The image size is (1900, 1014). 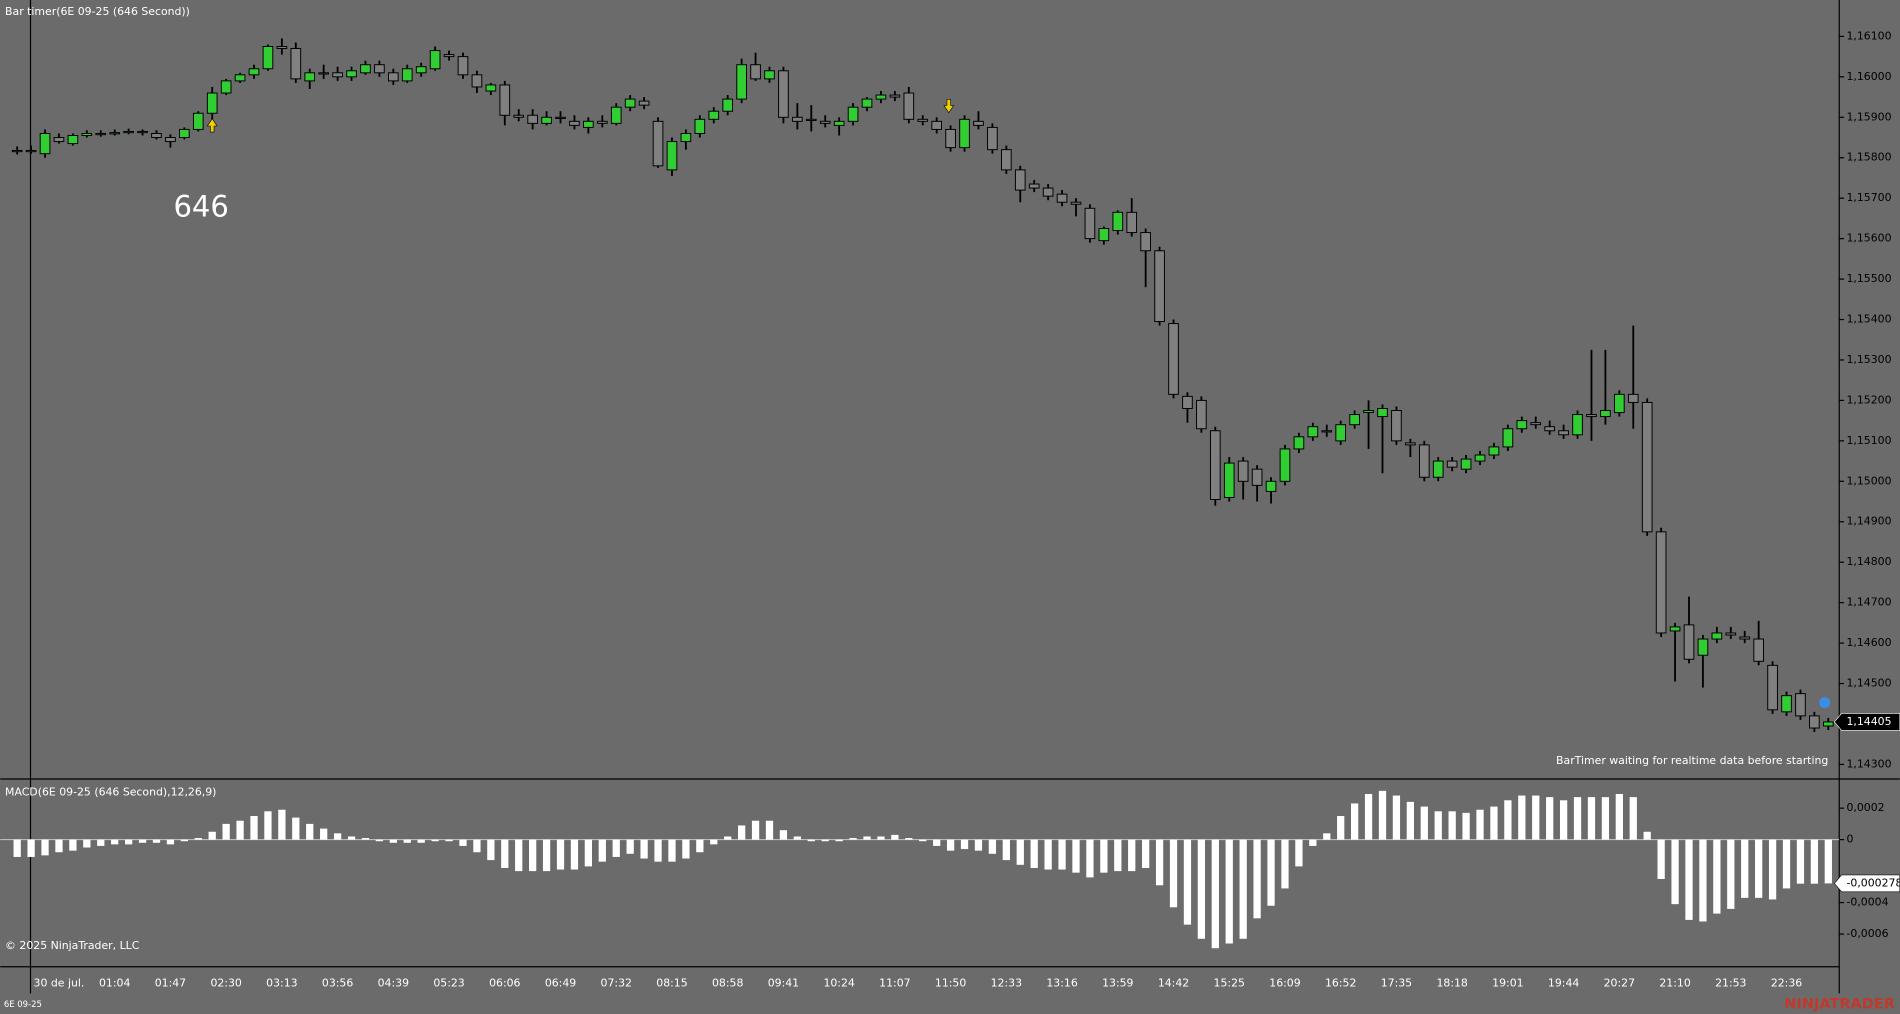 I want to click on copyright: © 2025 NinjaTrader, LLC, so click(x=72, y=945).